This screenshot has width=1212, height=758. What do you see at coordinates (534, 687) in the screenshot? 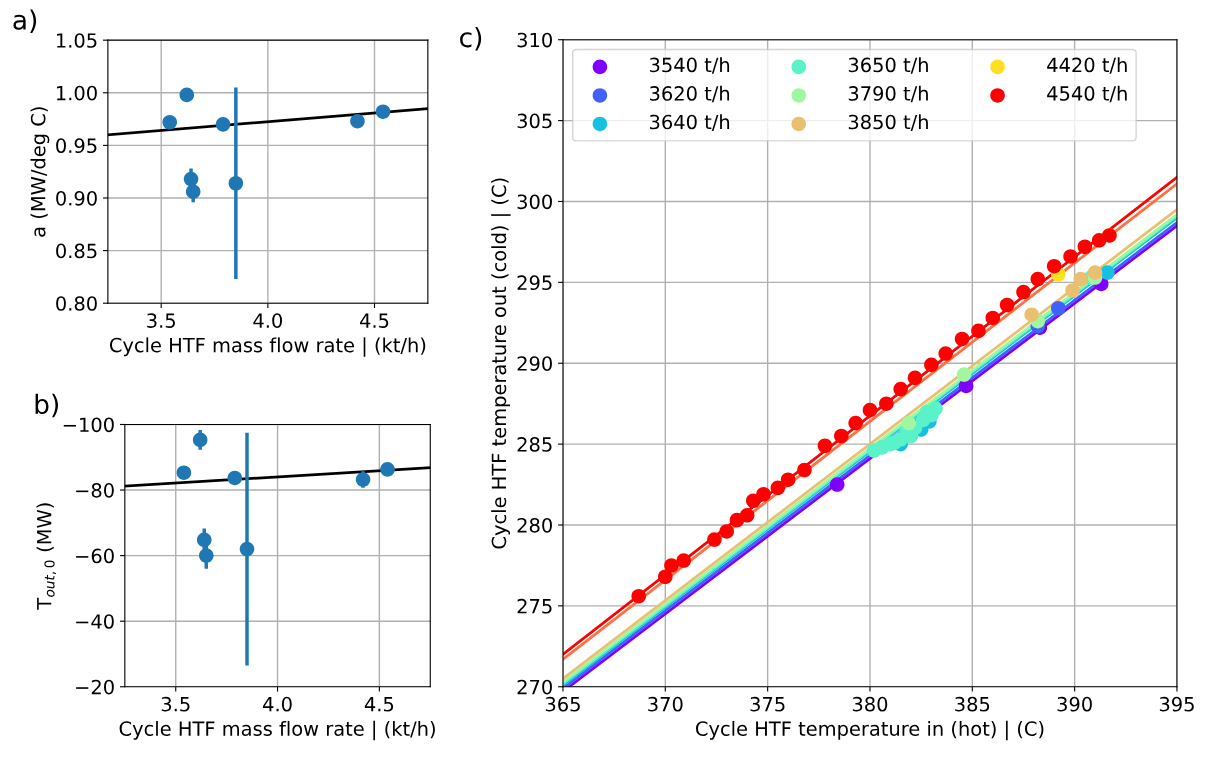
I see `y-tick-label: 270` at bounding box center [534, 687].